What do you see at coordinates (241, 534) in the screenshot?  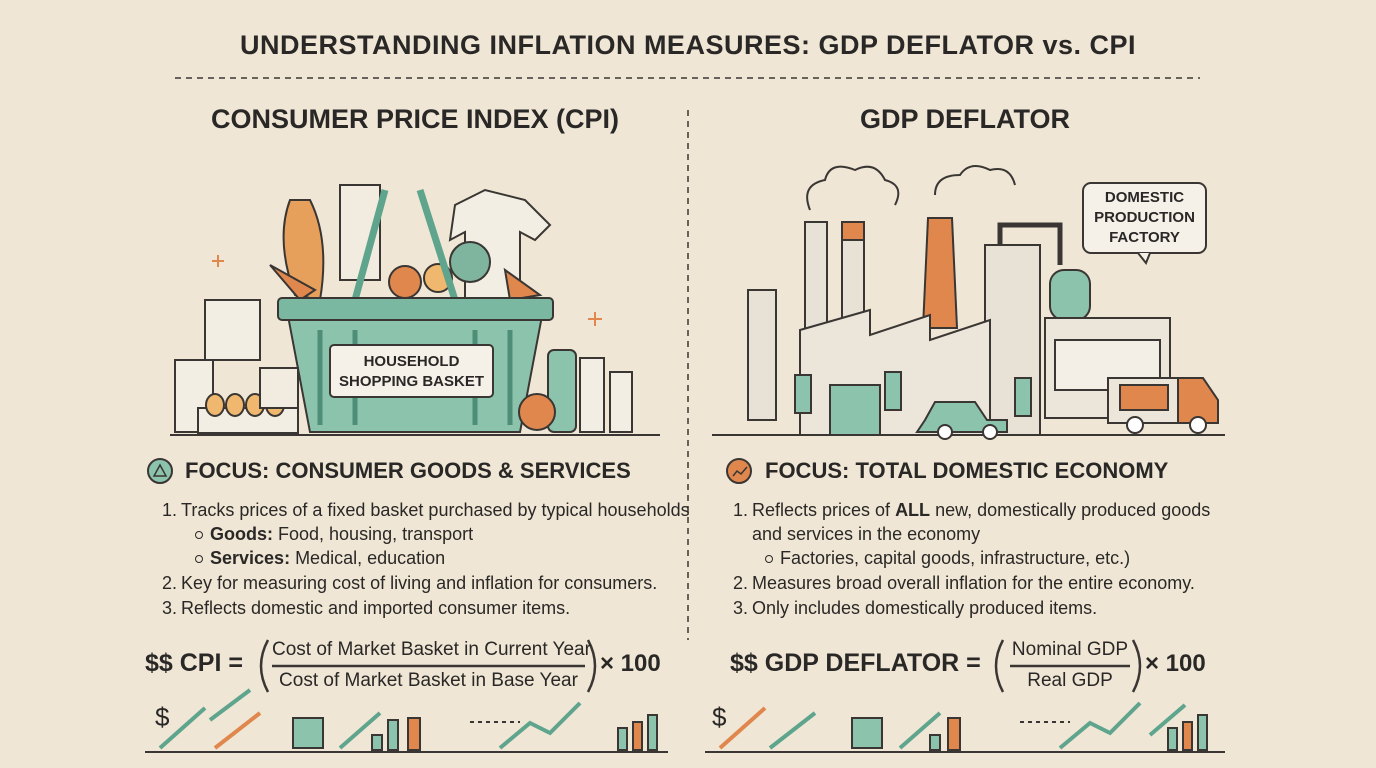 I see `sub-label: Goods:` at bounding box center [241, 534].